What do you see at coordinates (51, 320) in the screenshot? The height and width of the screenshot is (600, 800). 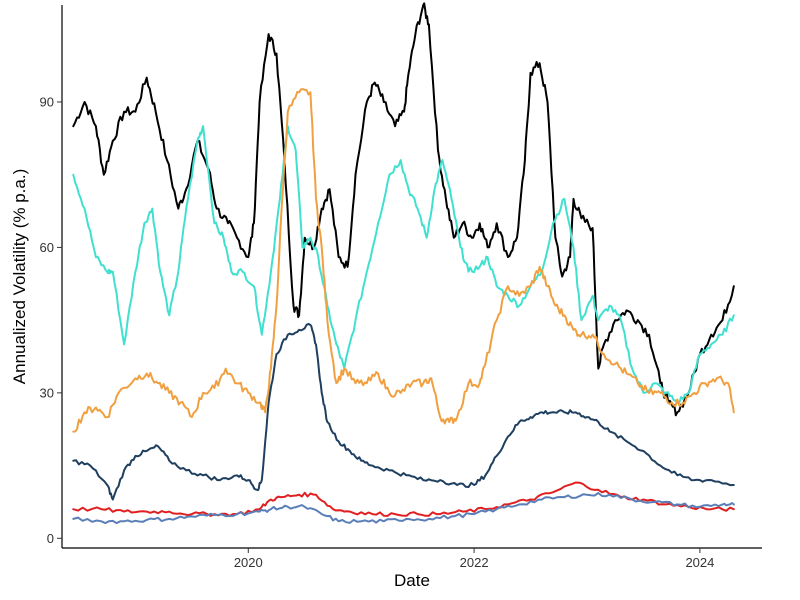 I see `y-axis-ticks: 0 30 60 90` at bounding box center [51, 320].